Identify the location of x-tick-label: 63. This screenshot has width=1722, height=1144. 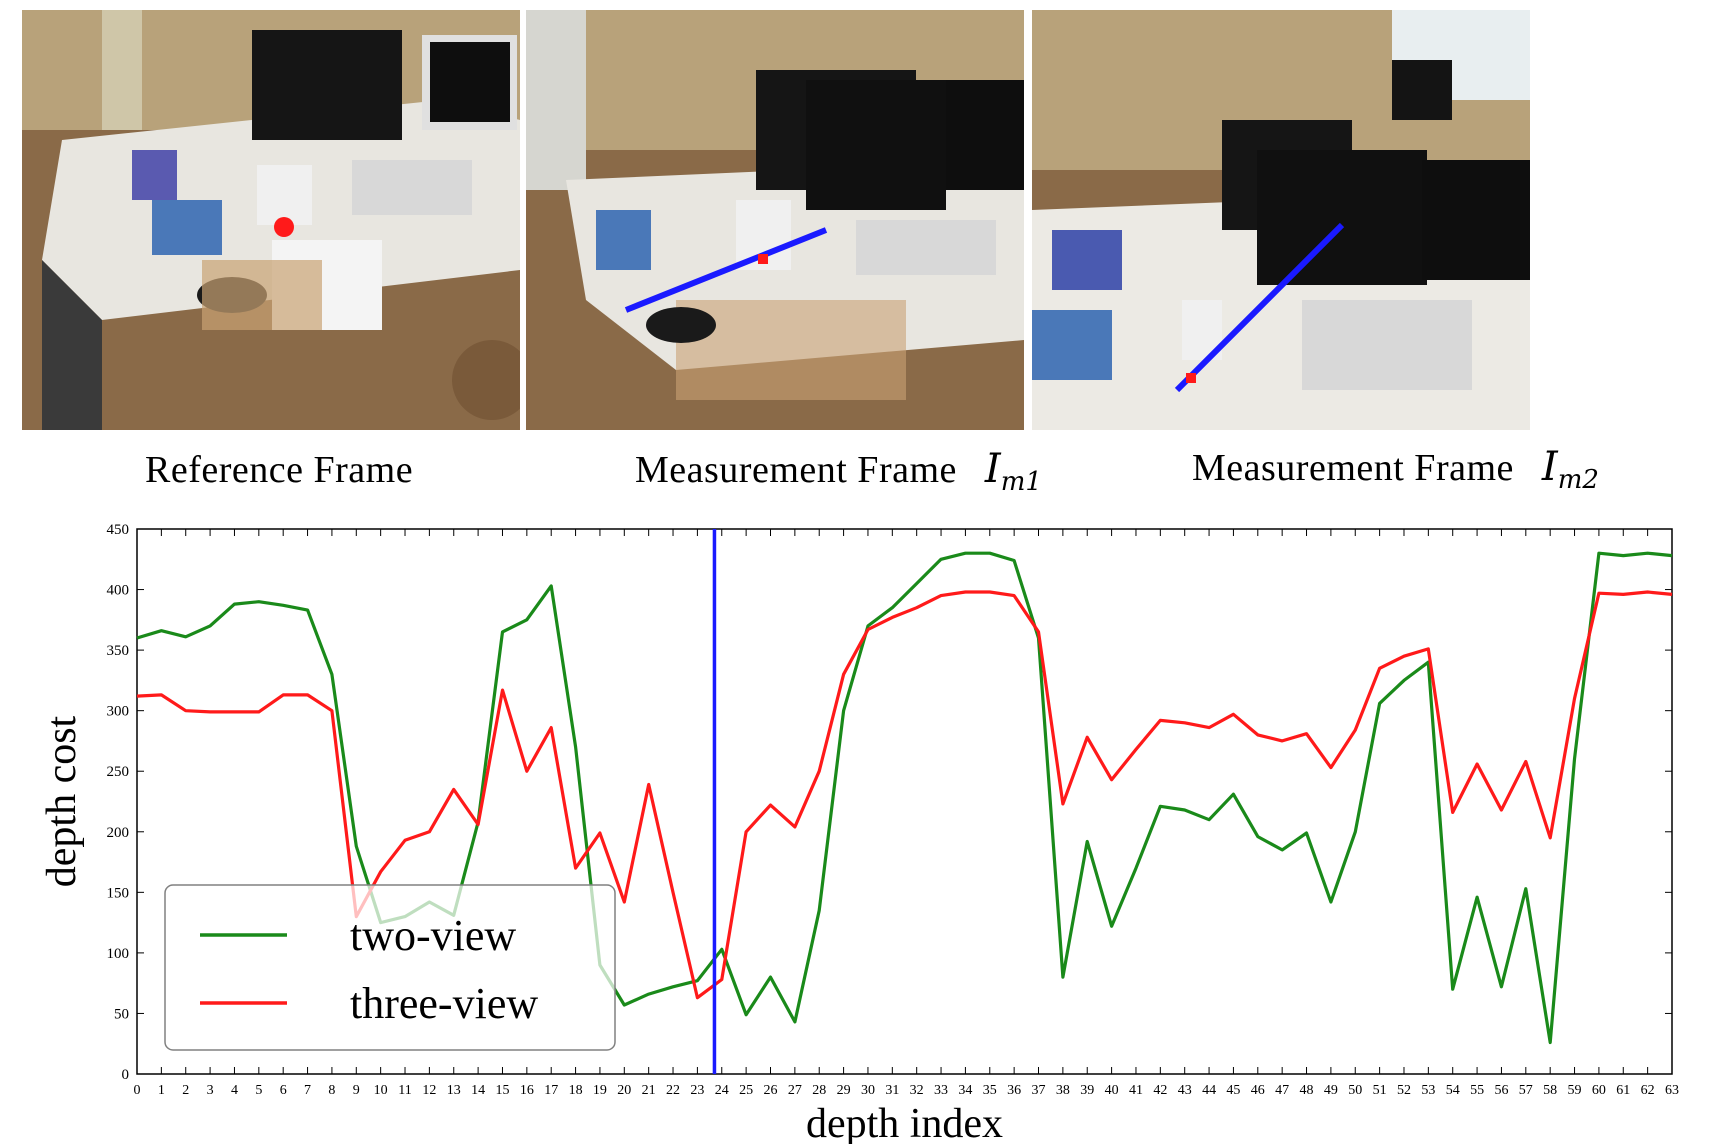
(1672, 1090).